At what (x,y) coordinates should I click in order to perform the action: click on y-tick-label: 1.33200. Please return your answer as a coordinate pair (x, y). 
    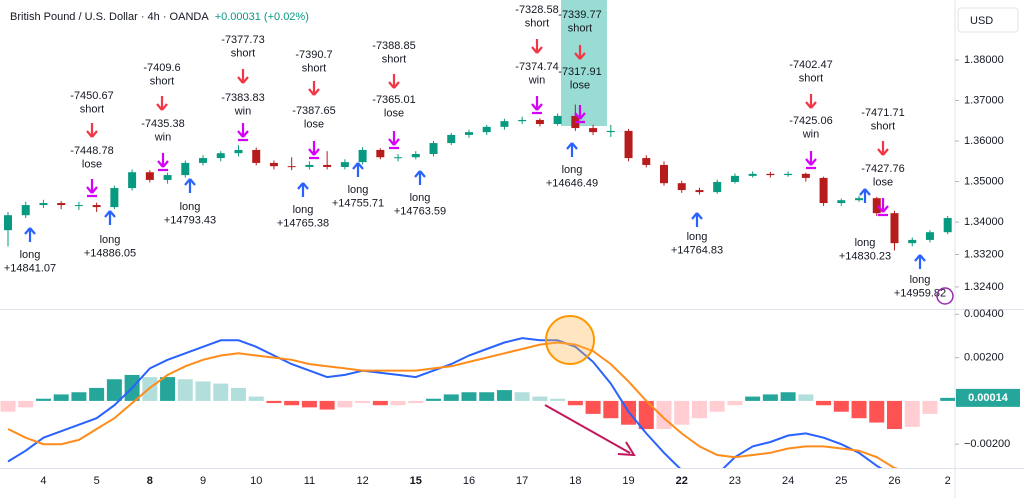
    Looking at the image, I should click on (984, 254).